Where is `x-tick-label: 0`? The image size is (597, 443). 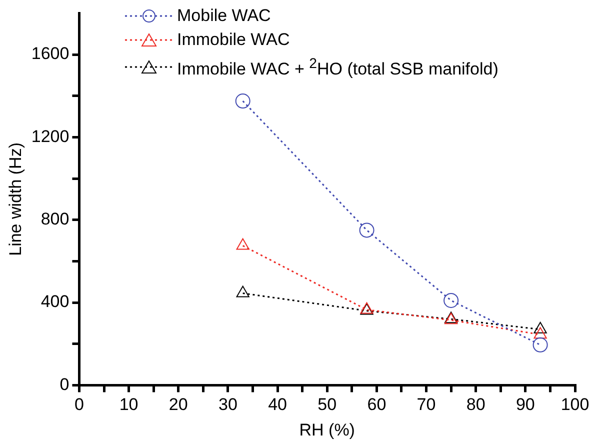 x-tick-label: 0 is located at coordinates (79, 404).